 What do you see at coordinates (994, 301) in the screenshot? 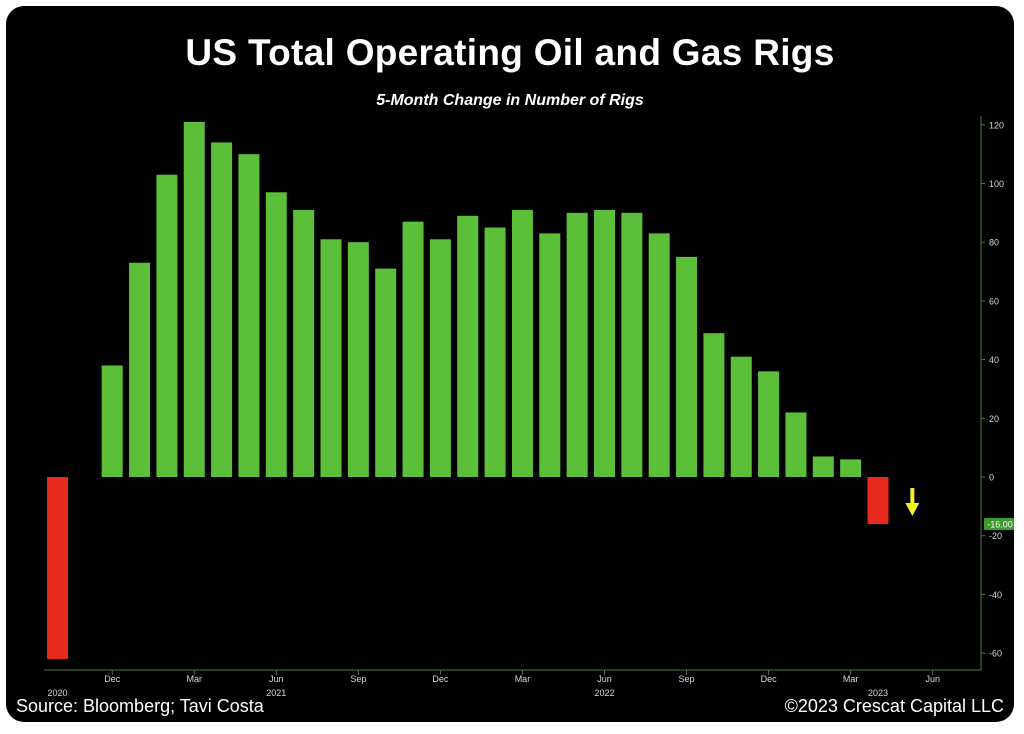
I see `y-tick-label: 60` at bounding box center [994, 301].